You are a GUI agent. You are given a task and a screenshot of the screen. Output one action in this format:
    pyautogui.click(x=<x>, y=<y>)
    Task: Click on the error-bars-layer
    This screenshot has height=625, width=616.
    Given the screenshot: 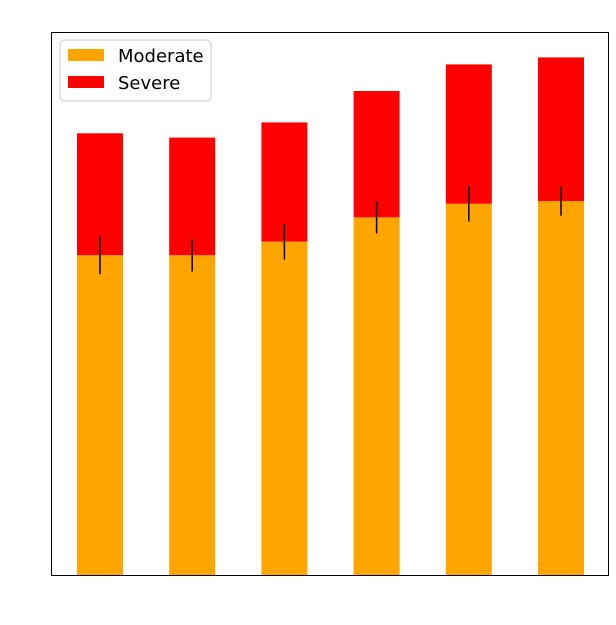 What is the action you would take?
    pyautogui.click(x=330, y=230)
    